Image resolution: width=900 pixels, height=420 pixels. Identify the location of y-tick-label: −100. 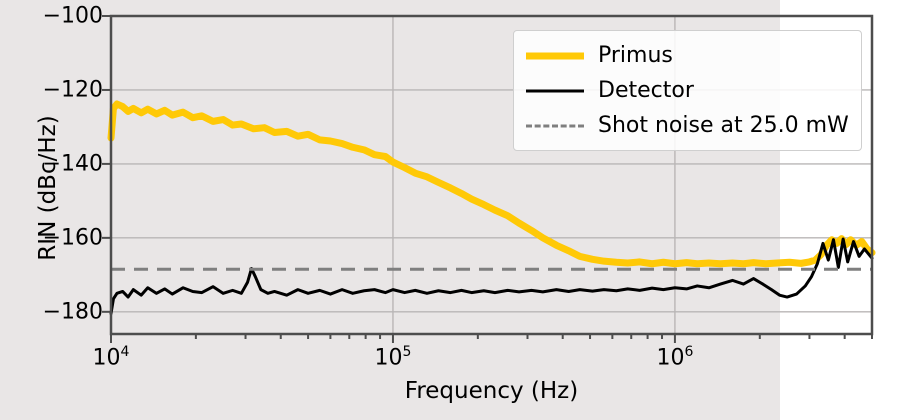
(72, 16).